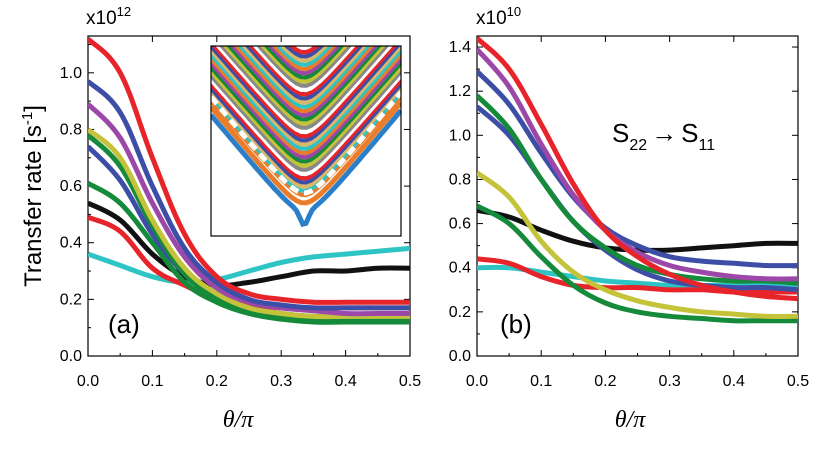 This screenshot has width=830, height=449. Describe the element at coordinates (734, 381) in the screenshot. I see `panel-b-x-tick-label: 0.4` at that location.